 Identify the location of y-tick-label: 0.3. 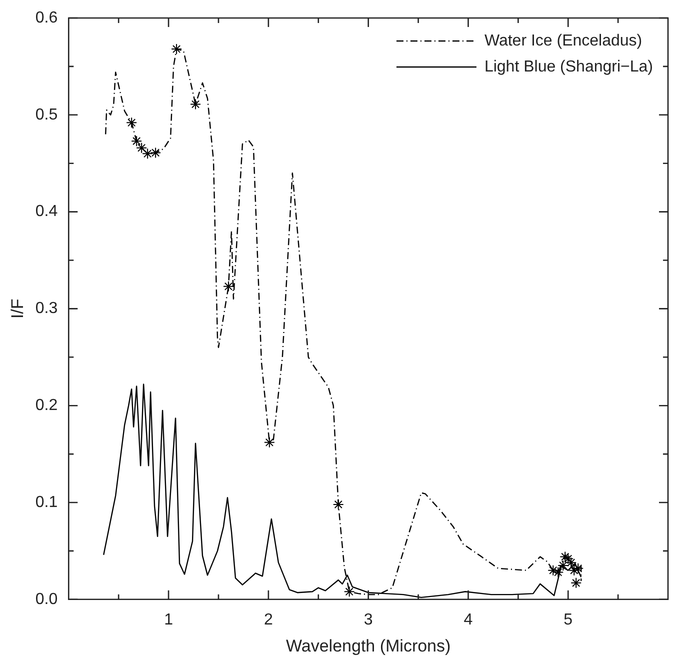
(46, 309).